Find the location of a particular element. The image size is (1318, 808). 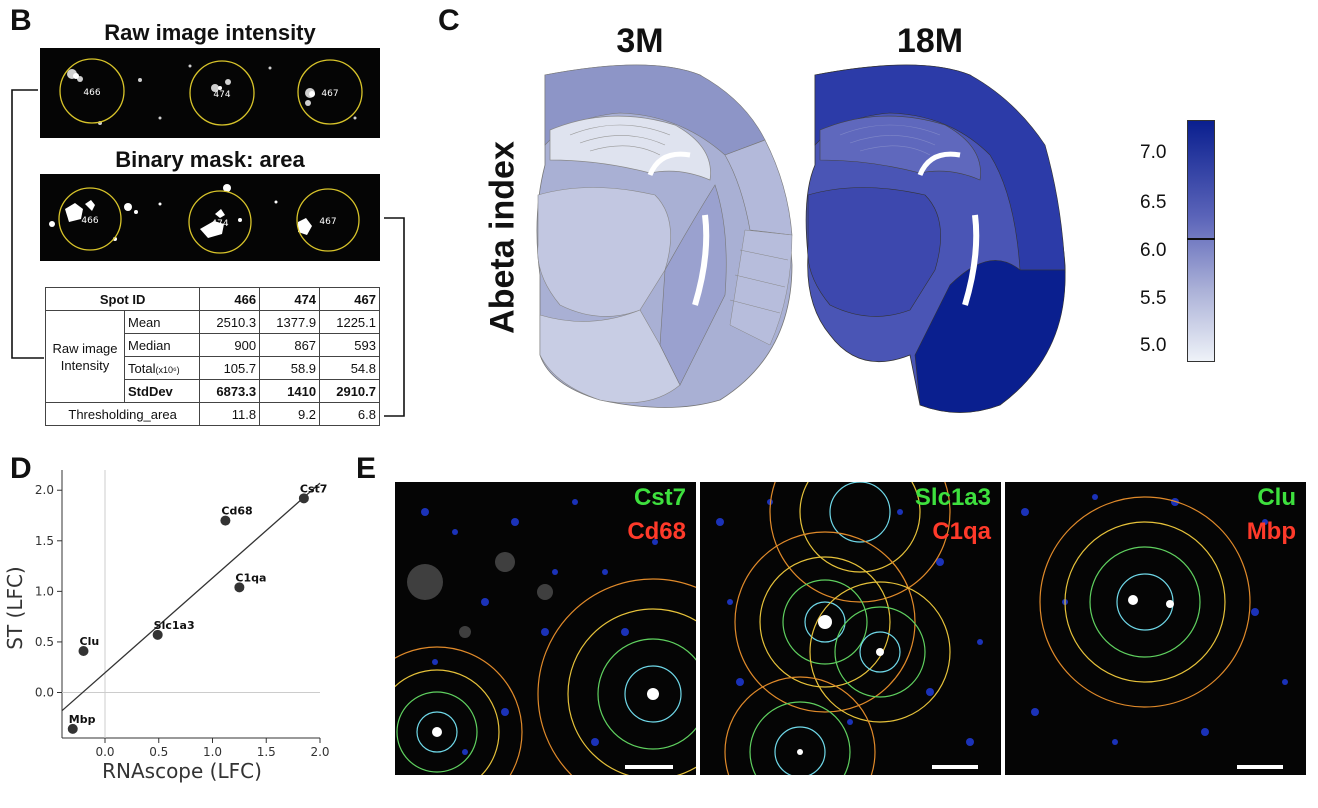

raw-intensity-image: 466 474 467 is located at coordinates (210, 93).